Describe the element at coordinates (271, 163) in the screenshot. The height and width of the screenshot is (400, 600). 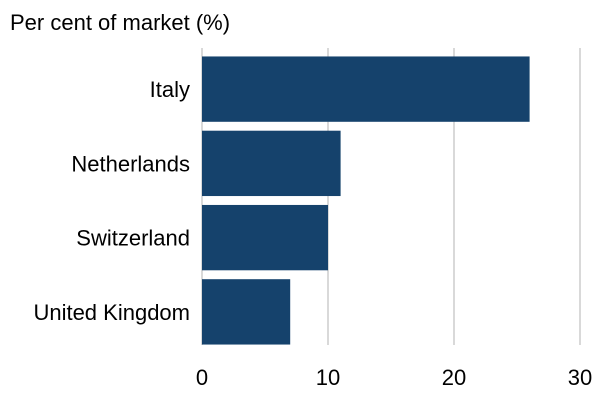
I see `bar-netherlands` at that location.